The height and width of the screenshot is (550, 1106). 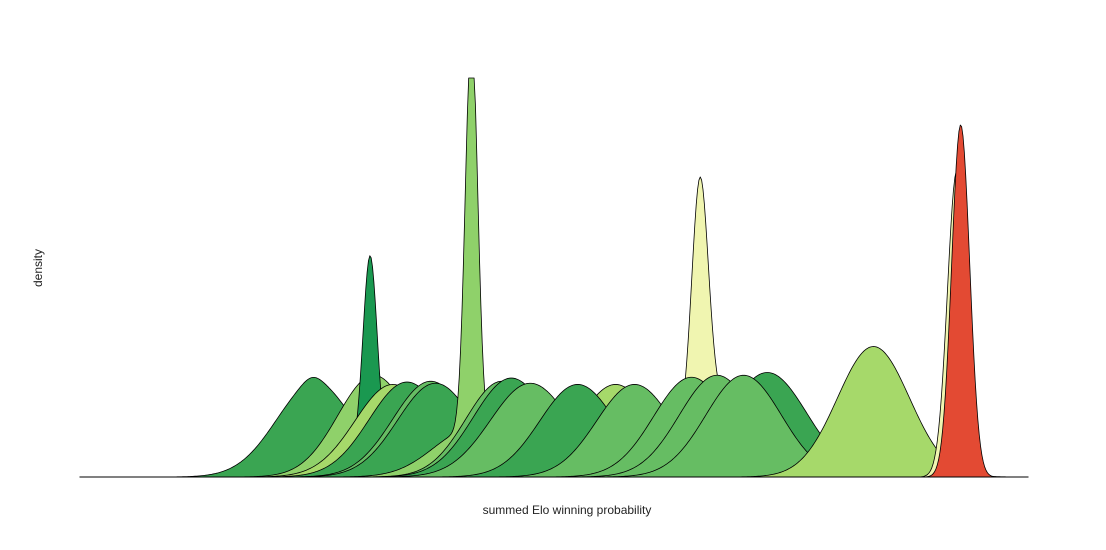 What do you see at coordinates (567, 510) in the screenshot?
I see `x-axis-label: summed Elo winning probability` at bounding box center [567, 510].